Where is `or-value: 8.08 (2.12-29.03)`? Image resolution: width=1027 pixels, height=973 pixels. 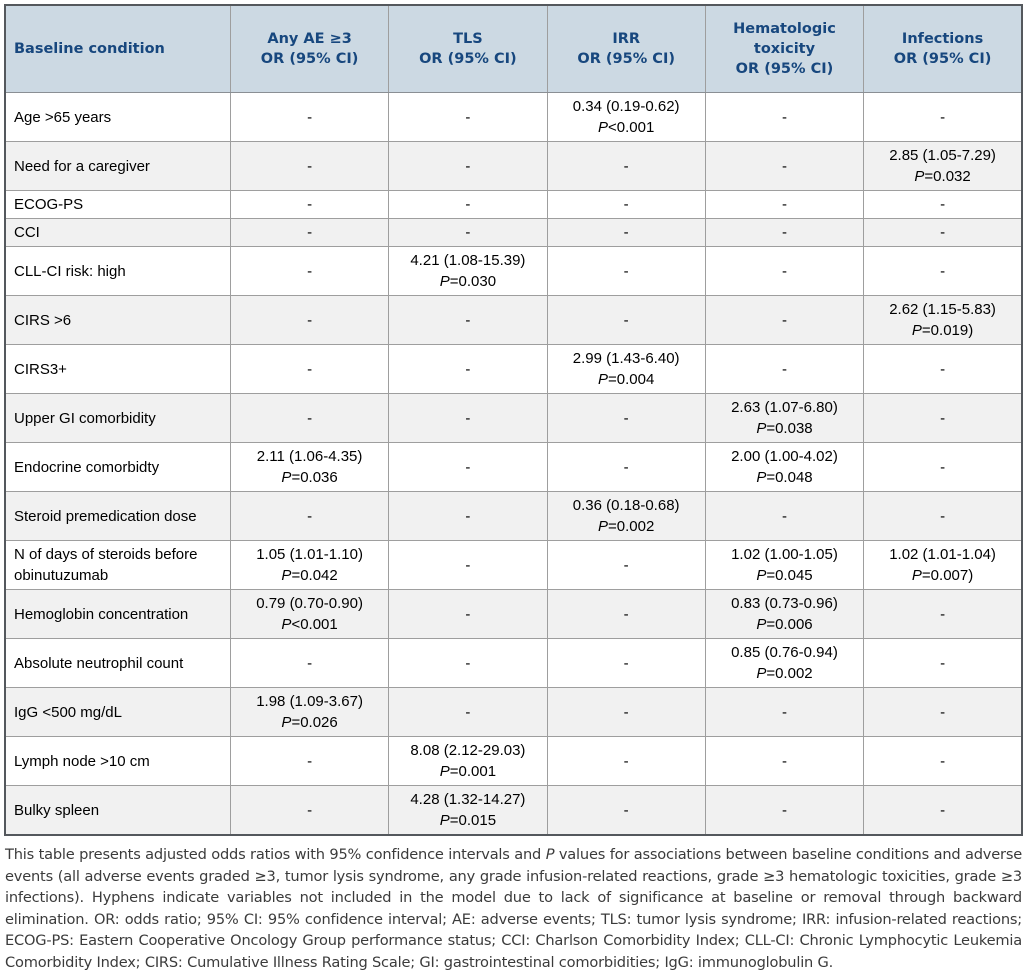 or-value: 8.08 (2.12-29.03) is located at coordinates (468, 750).